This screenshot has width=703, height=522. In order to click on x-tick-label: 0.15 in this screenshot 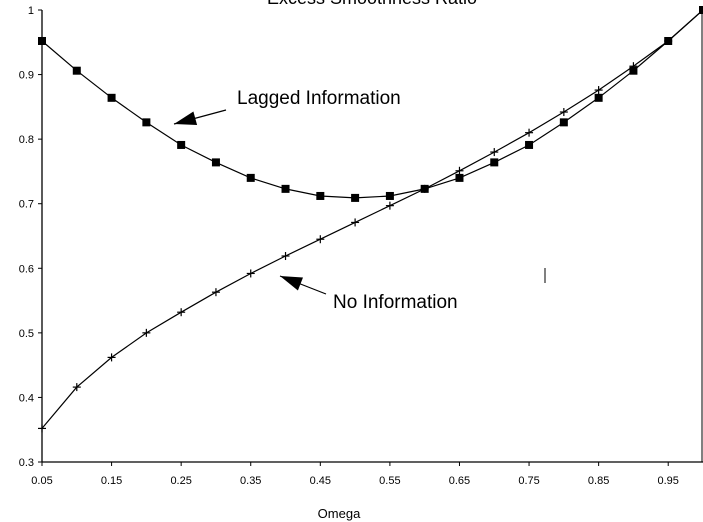, I will do `click(111, 481)`.